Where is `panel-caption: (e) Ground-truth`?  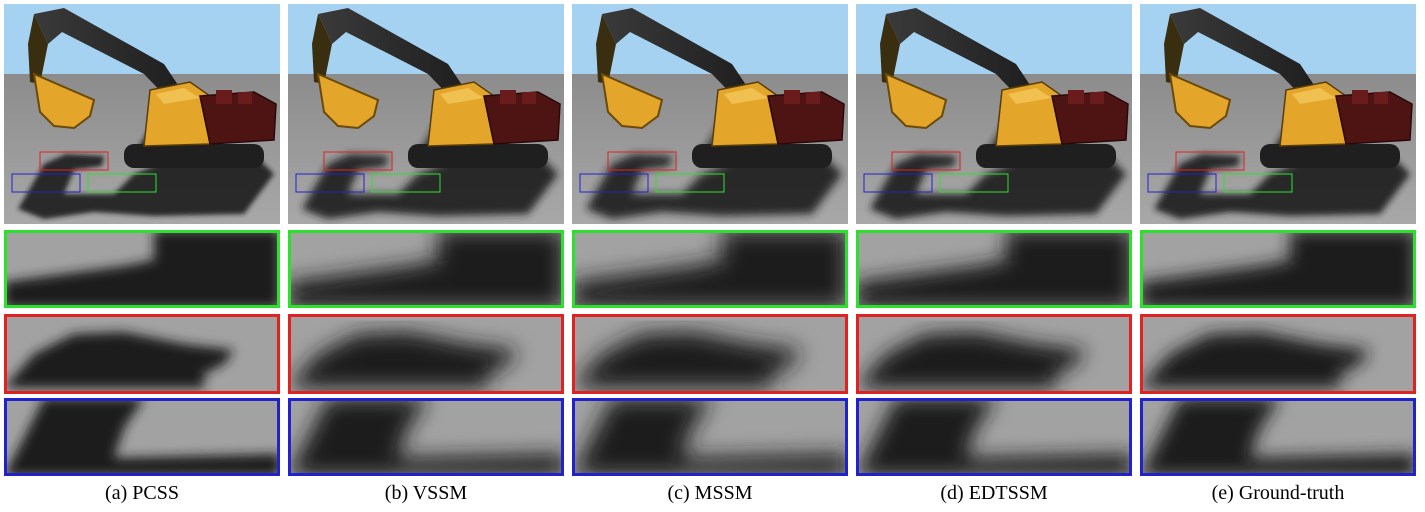 panel-caption: (e) Ground-truth is located at coordinates (1278, 493).